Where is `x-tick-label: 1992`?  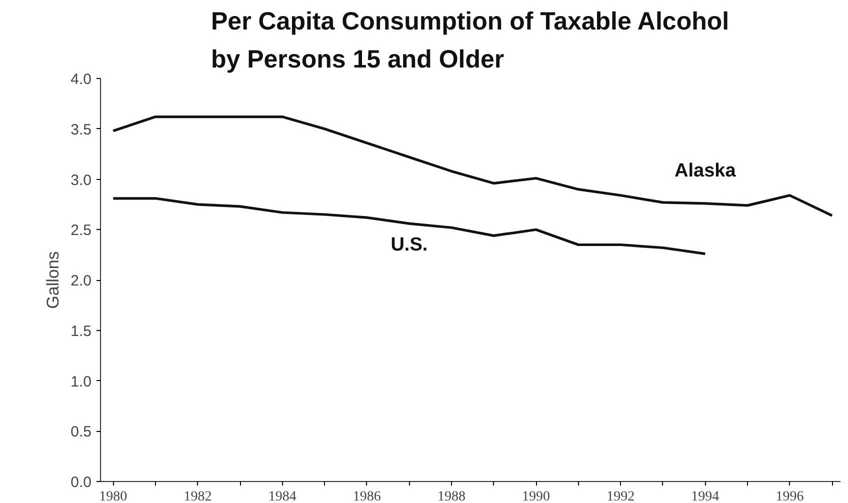 x-tick-label: 1992 is located at coordinates (620, 496).